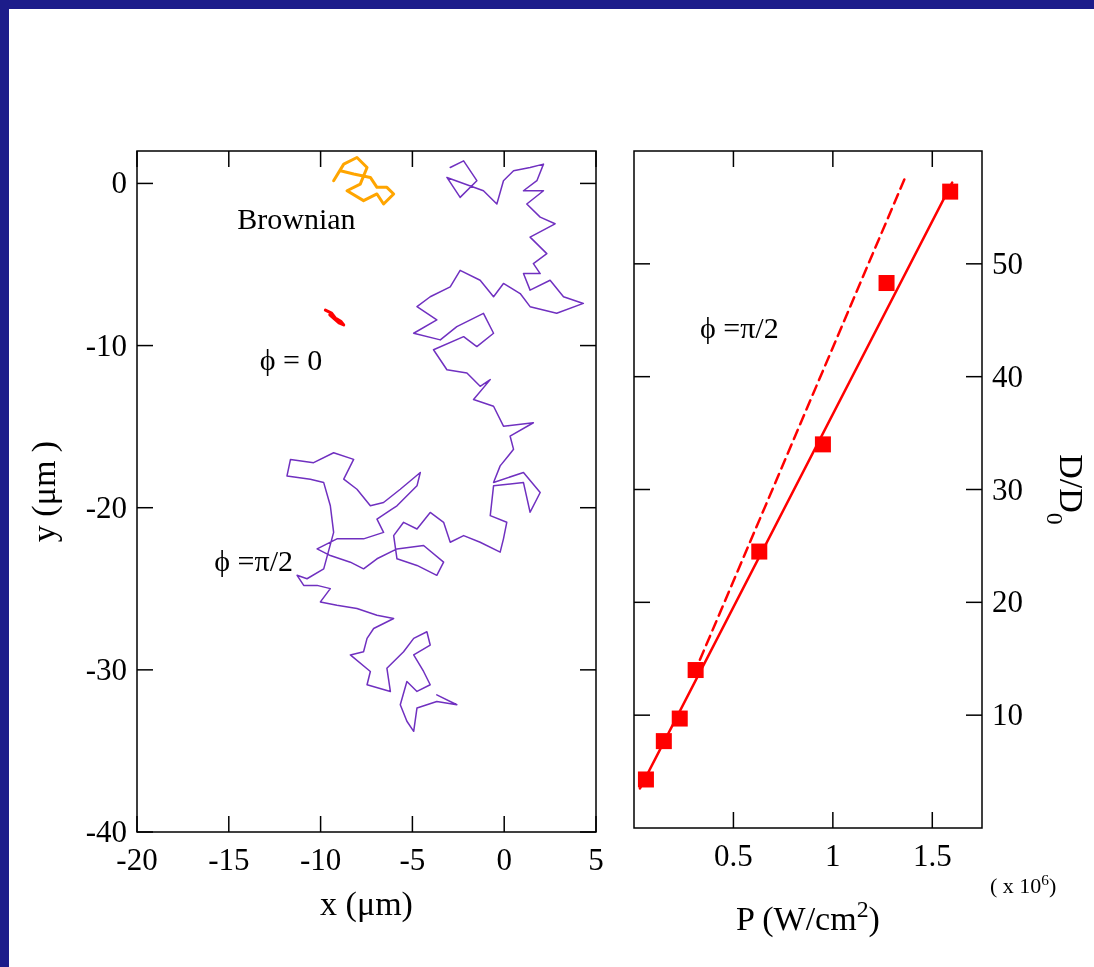  I want to click on y-tick-label: 10, so click(1007, 715).